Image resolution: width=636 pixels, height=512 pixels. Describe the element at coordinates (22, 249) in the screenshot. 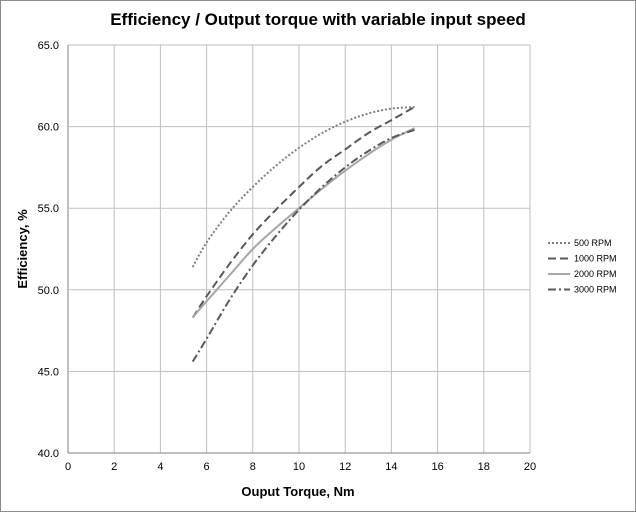

I see `y-axis-title: Efficiency, %` at that location.